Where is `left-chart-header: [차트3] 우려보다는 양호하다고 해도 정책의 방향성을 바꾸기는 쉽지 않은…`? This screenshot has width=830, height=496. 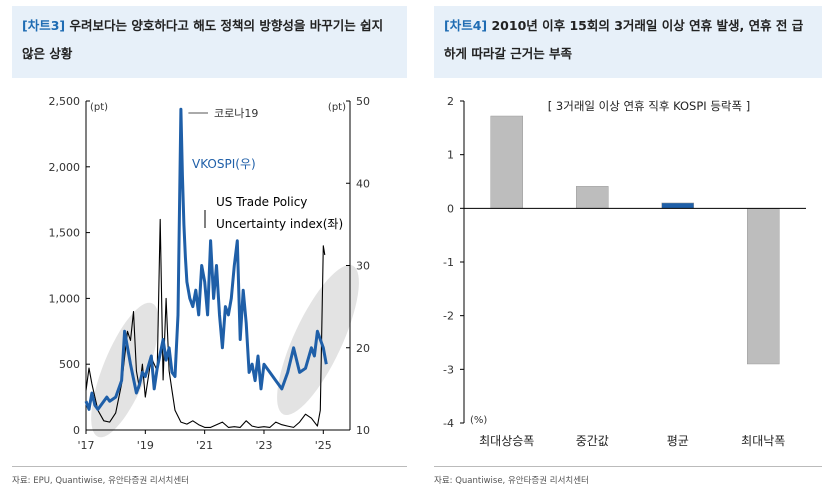
left-chart-header: [차트3] 우려보다는 양호하다고 해도 정책의 방향성을 바꾸기는 쉽지 않은… is located at coordinates (209, 42).